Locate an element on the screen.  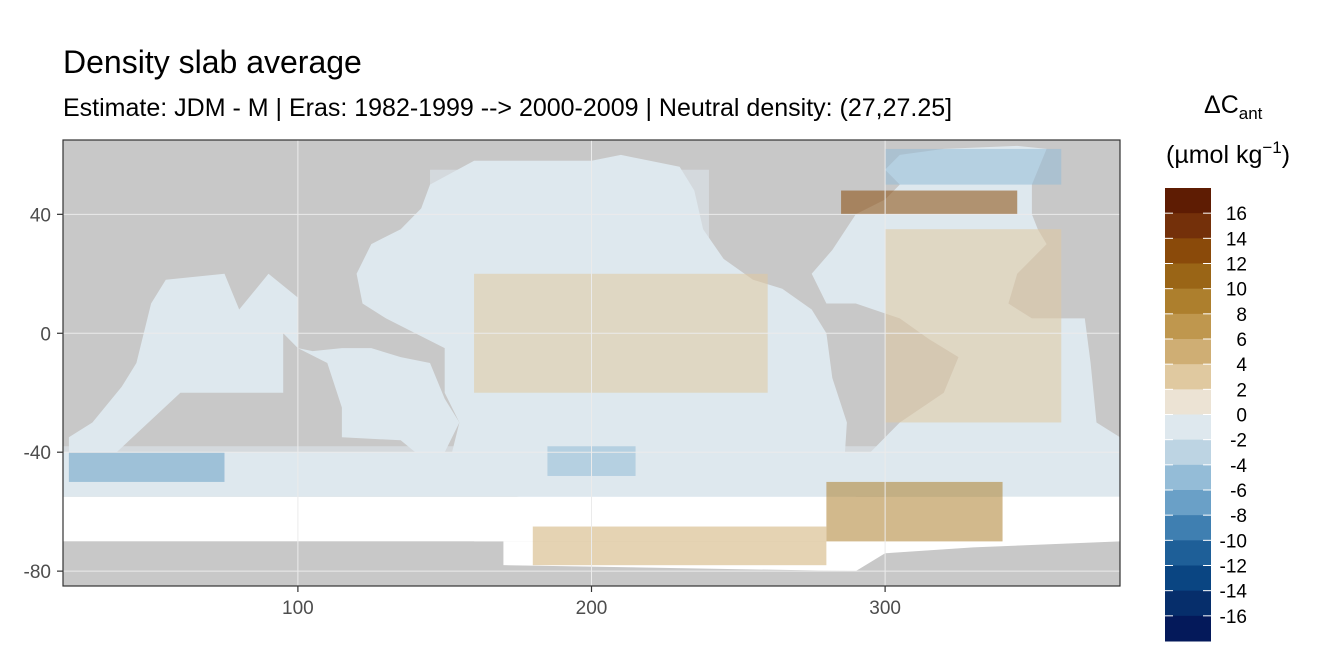
legend-label-3: 10 is located at coordinates (1236, 290).